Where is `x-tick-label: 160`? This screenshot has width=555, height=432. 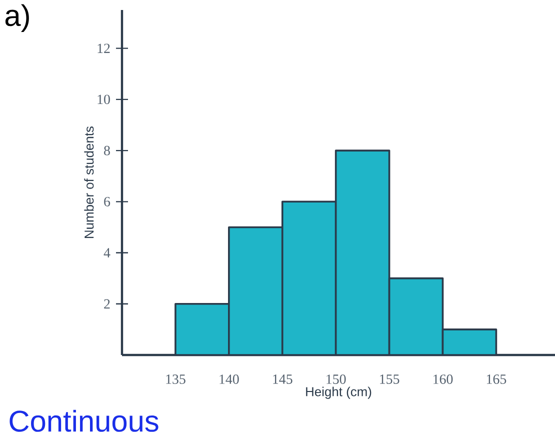 x-tick-label: 160 is located at coordinates (443, 379).